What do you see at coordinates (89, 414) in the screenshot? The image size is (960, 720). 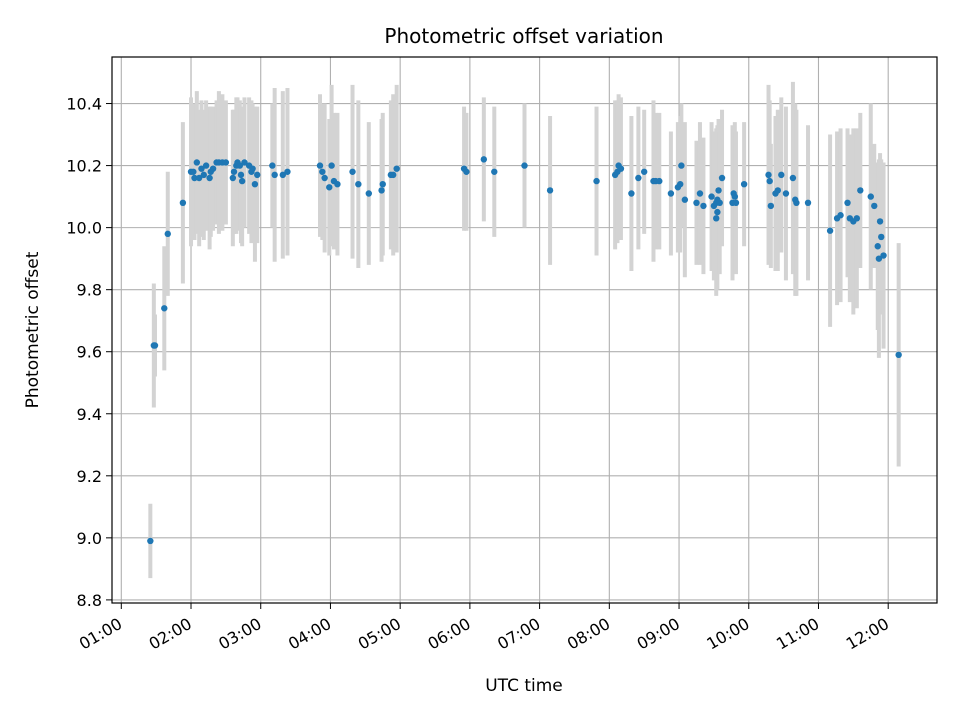 I see `y-tick-label: 9.4` at bounding box center [89, 414].